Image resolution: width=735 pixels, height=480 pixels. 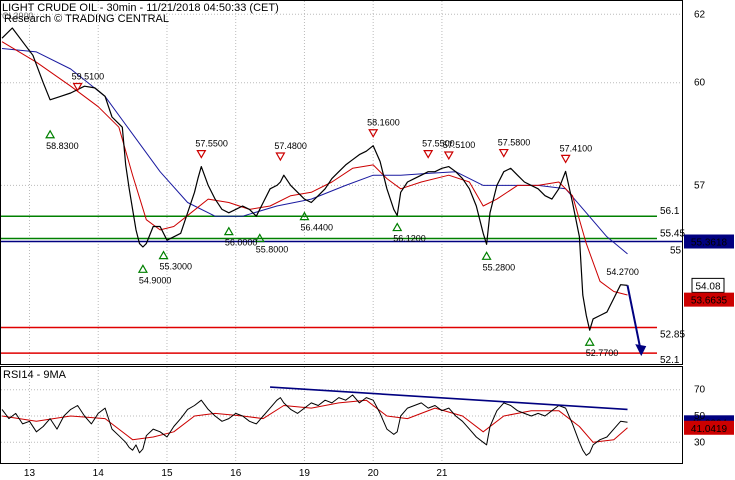 I want to click on rsi-tick-label: 30, so click(x=700, y=442).